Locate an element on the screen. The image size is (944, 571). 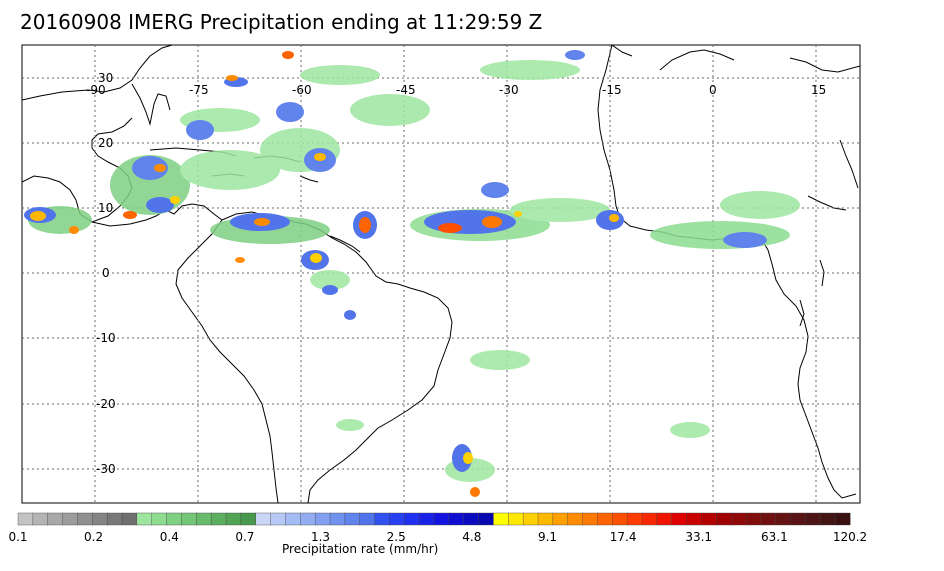
colorbar-title: Precipitation rate (mm/hr) is located at coordinates (360, 549).